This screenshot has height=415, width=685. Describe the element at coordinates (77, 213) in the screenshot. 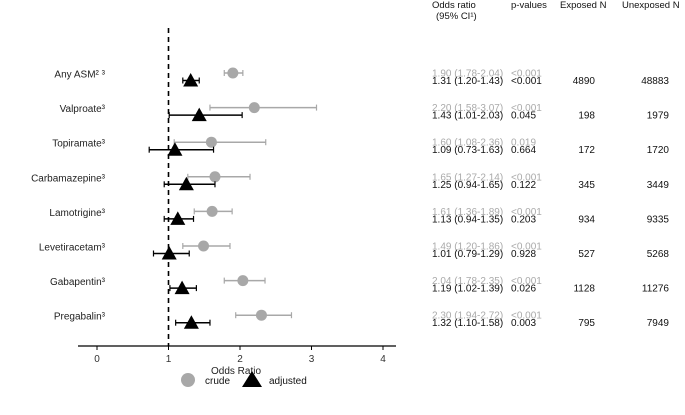

I see `row-label: Lamotrigine³` at that location.